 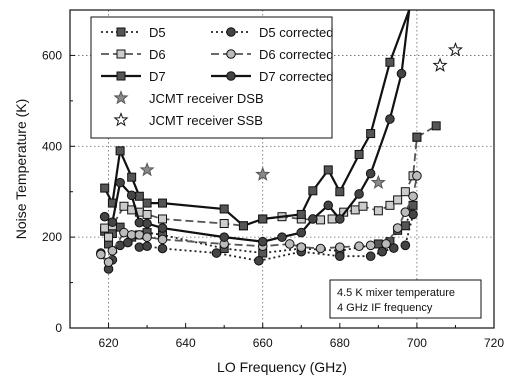 What do you see at coordinates (296, 76) in the screenshot?
I see `legend-label-d7-corrected: D7 corrected` at bounding box center [296, 76].